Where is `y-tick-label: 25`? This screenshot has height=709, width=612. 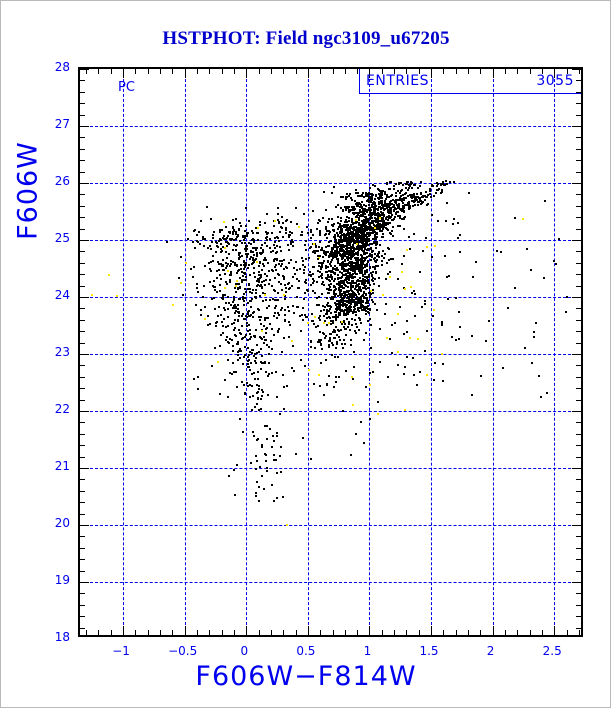
y-tick-label: 25 is located at coordinates (62, 238).